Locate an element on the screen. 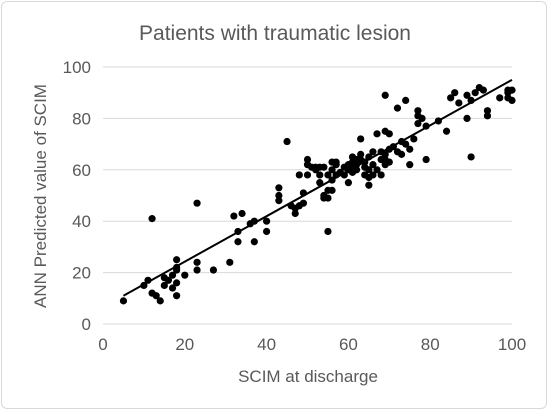 The width and height of the screenshot is (550, 412). x-tick-label: 20 is located at coordinates (184, 344).